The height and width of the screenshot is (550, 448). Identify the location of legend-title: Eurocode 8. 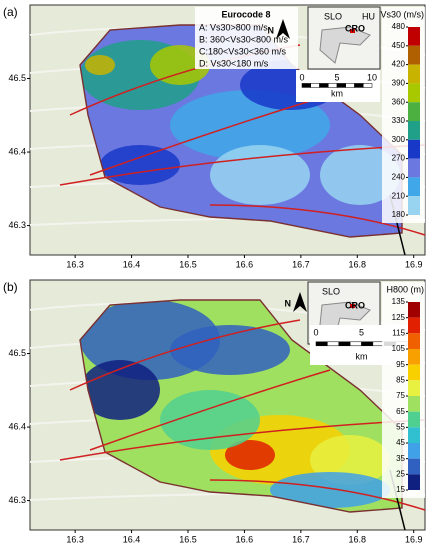
(245, 14).